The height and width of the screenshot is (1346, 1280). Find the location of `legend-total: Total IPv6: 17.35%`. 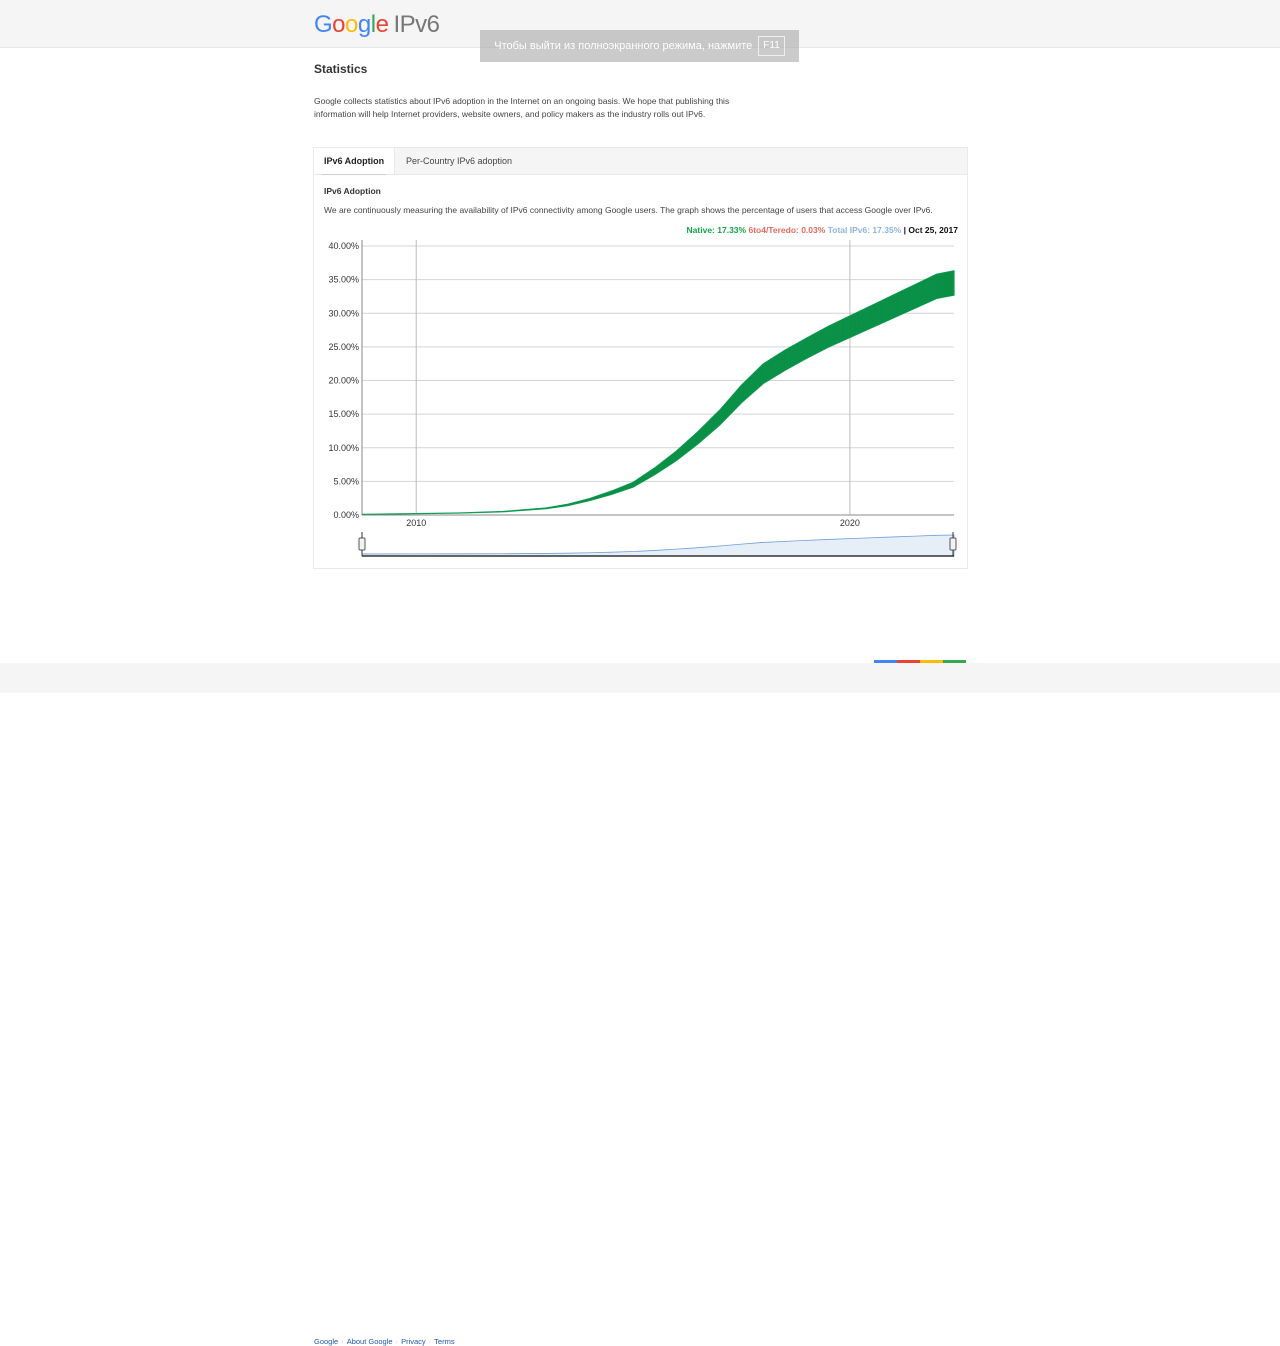

legend-total: Total IPv6: 17.35% is located at coordinates (864, 230).